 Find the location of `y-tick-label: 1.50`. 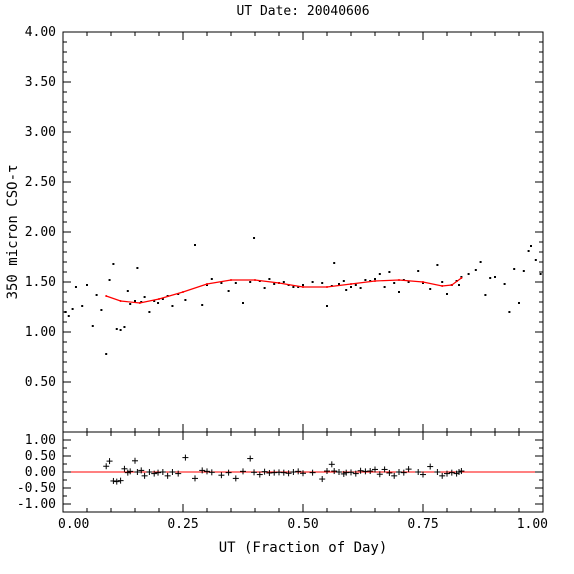

y-tick-label: 1.50 is located at coordinates (40, 282).